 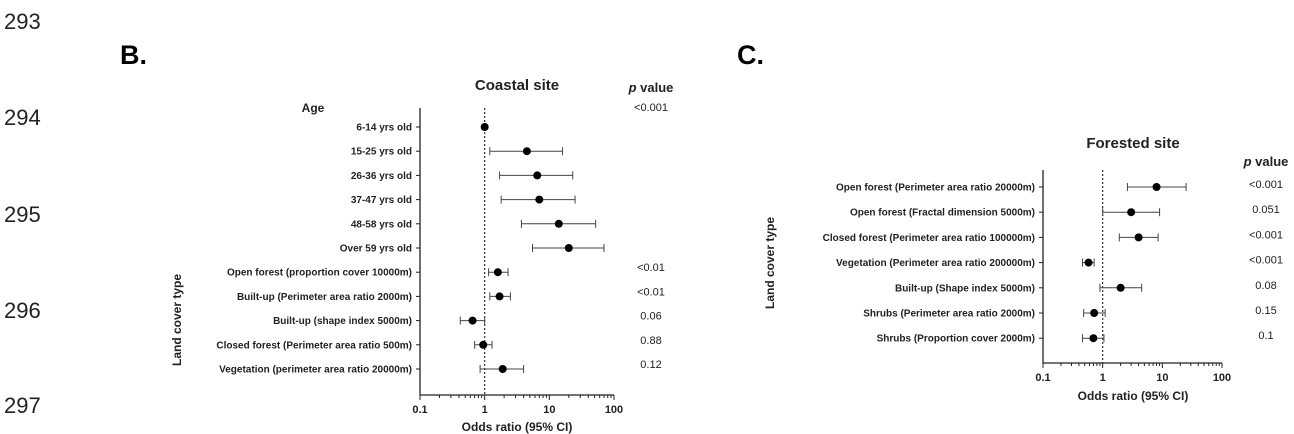 What do you see at coordinates (651, 108) in the screenshot?
I see `group-pvalue-age: <0.001` at bounding box center [651, 108].